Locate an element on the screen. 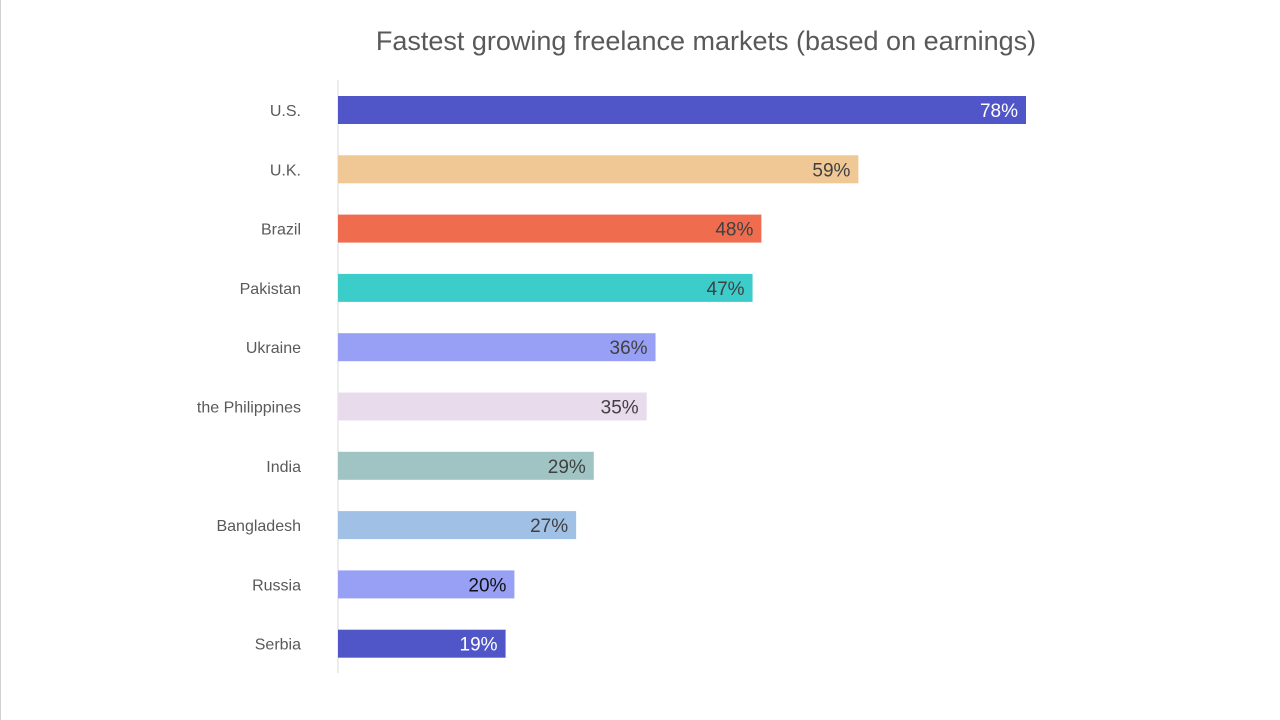  data-label: 48% is located at coordinates (734, 230).